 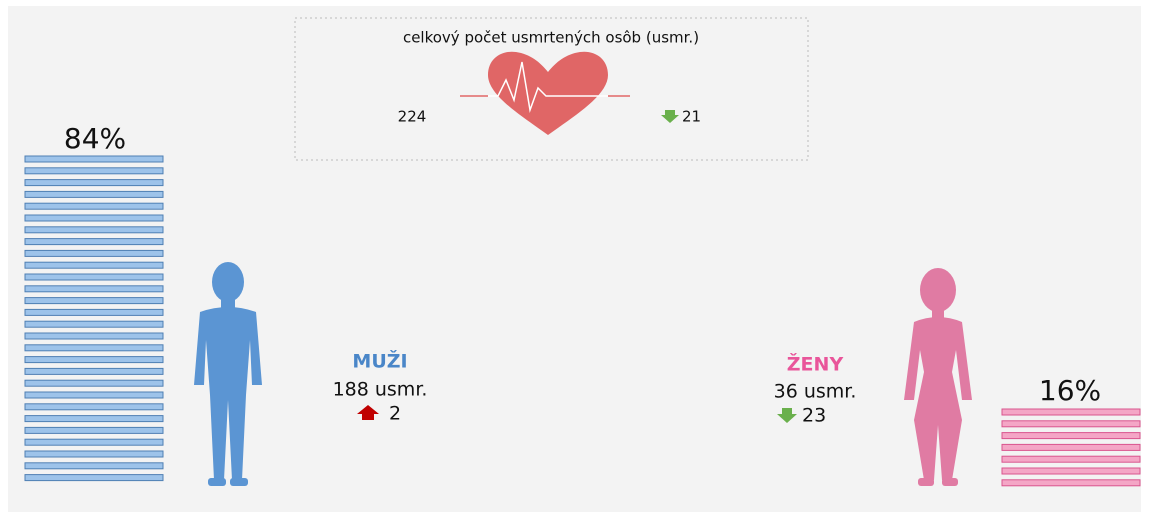 I want to click on men-percent: 84%, so click(x=95, y=138).